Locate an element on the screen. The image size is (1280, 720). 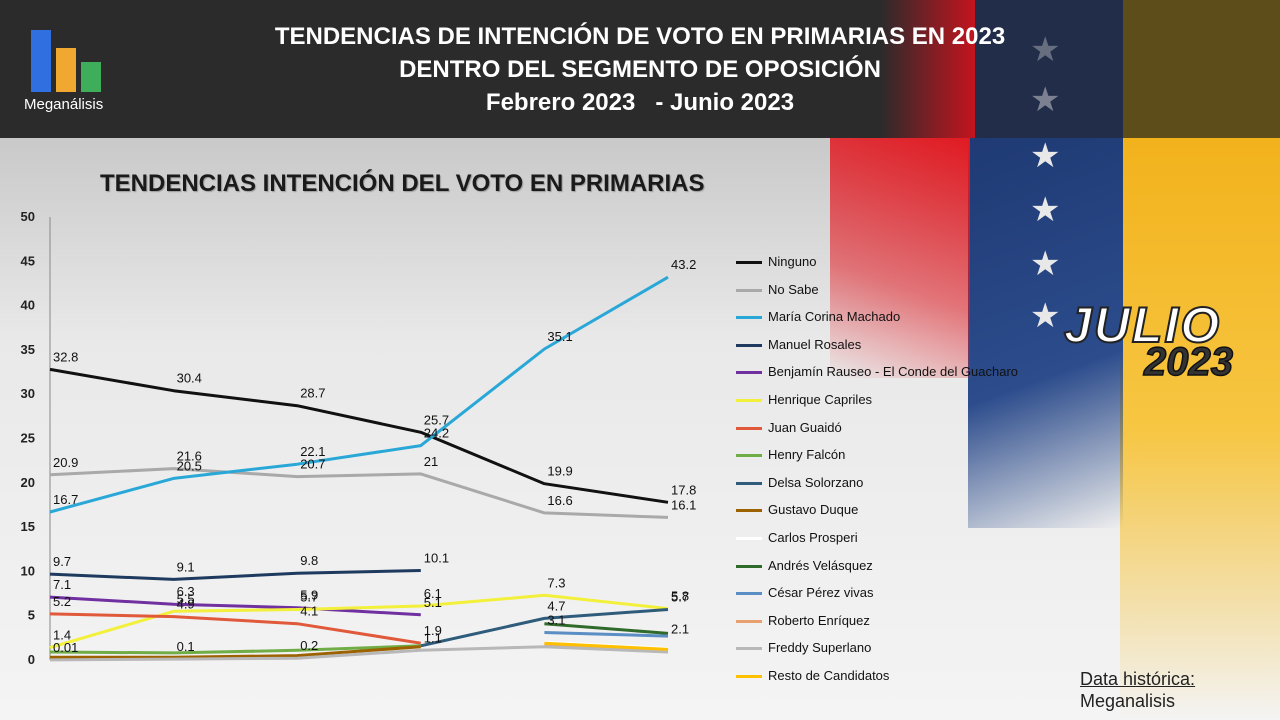
data-label: 9.8 is located at coordinates (309, 560).